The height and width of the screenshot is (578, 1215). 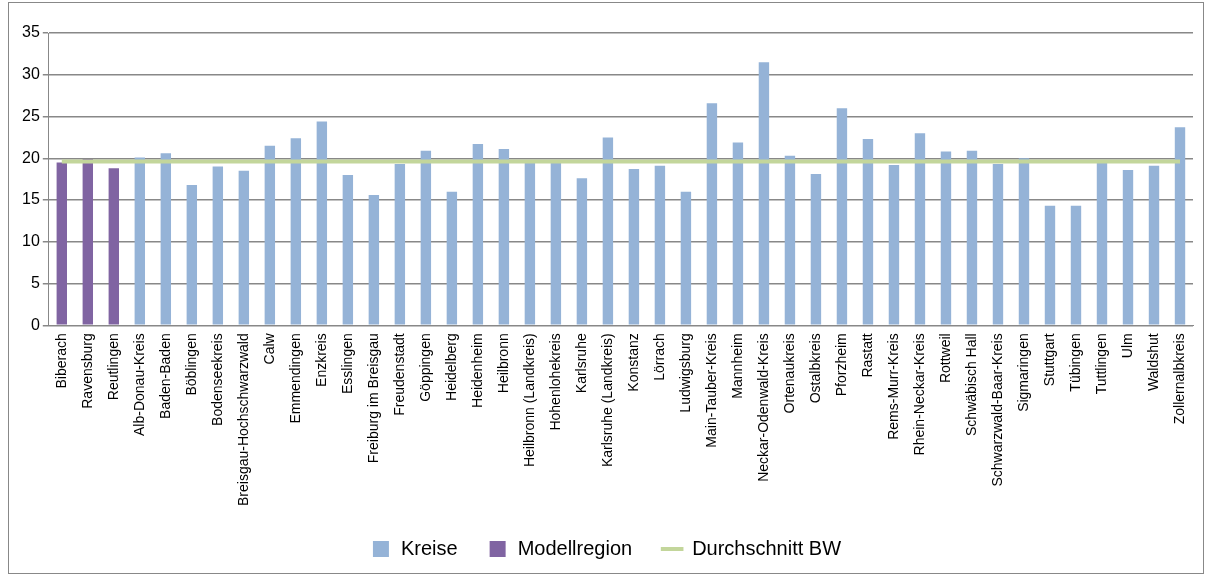 What do you see at coordinates (814, 368) in the screenshot?
I see `x-tick-label: Ostalbkreis` at bounding box center [814, 368].